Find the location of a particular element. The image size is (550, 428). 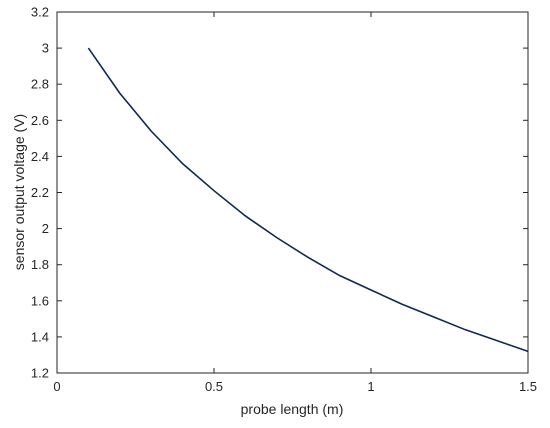

x-tick-label: 0.5 is located at coordinates (214, 386).